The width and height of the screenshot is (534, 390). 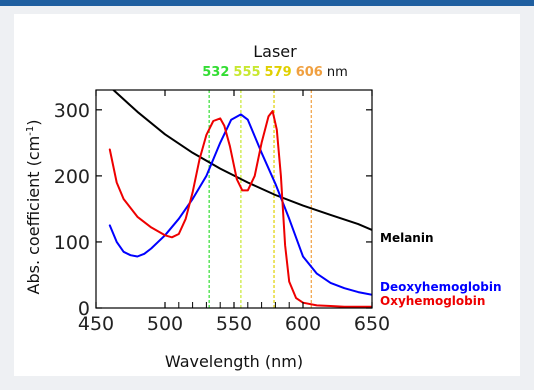 I want to click on legend-deoxyhemoglobin: Deoxyhemoglobin, so click(x=441, y=287).